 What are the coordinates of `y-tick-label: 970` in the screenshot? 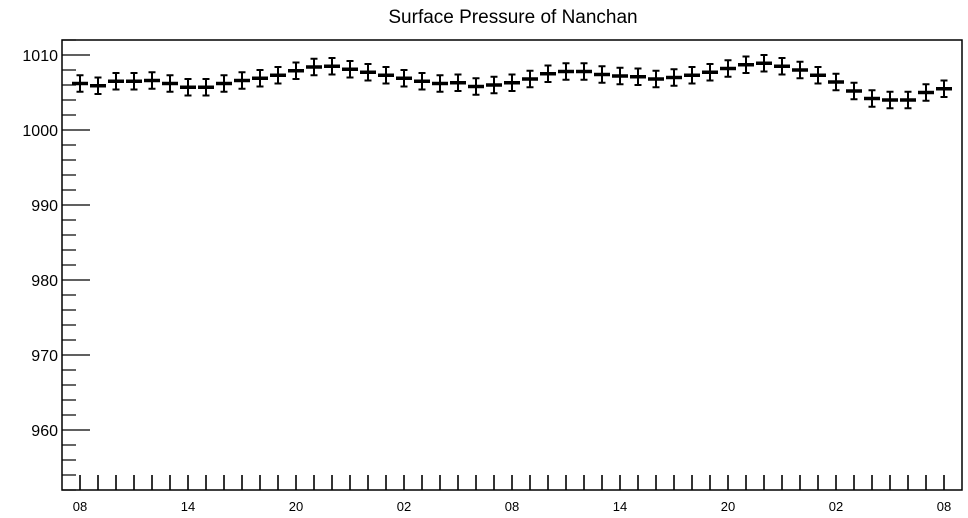 It's located at (44, 356).